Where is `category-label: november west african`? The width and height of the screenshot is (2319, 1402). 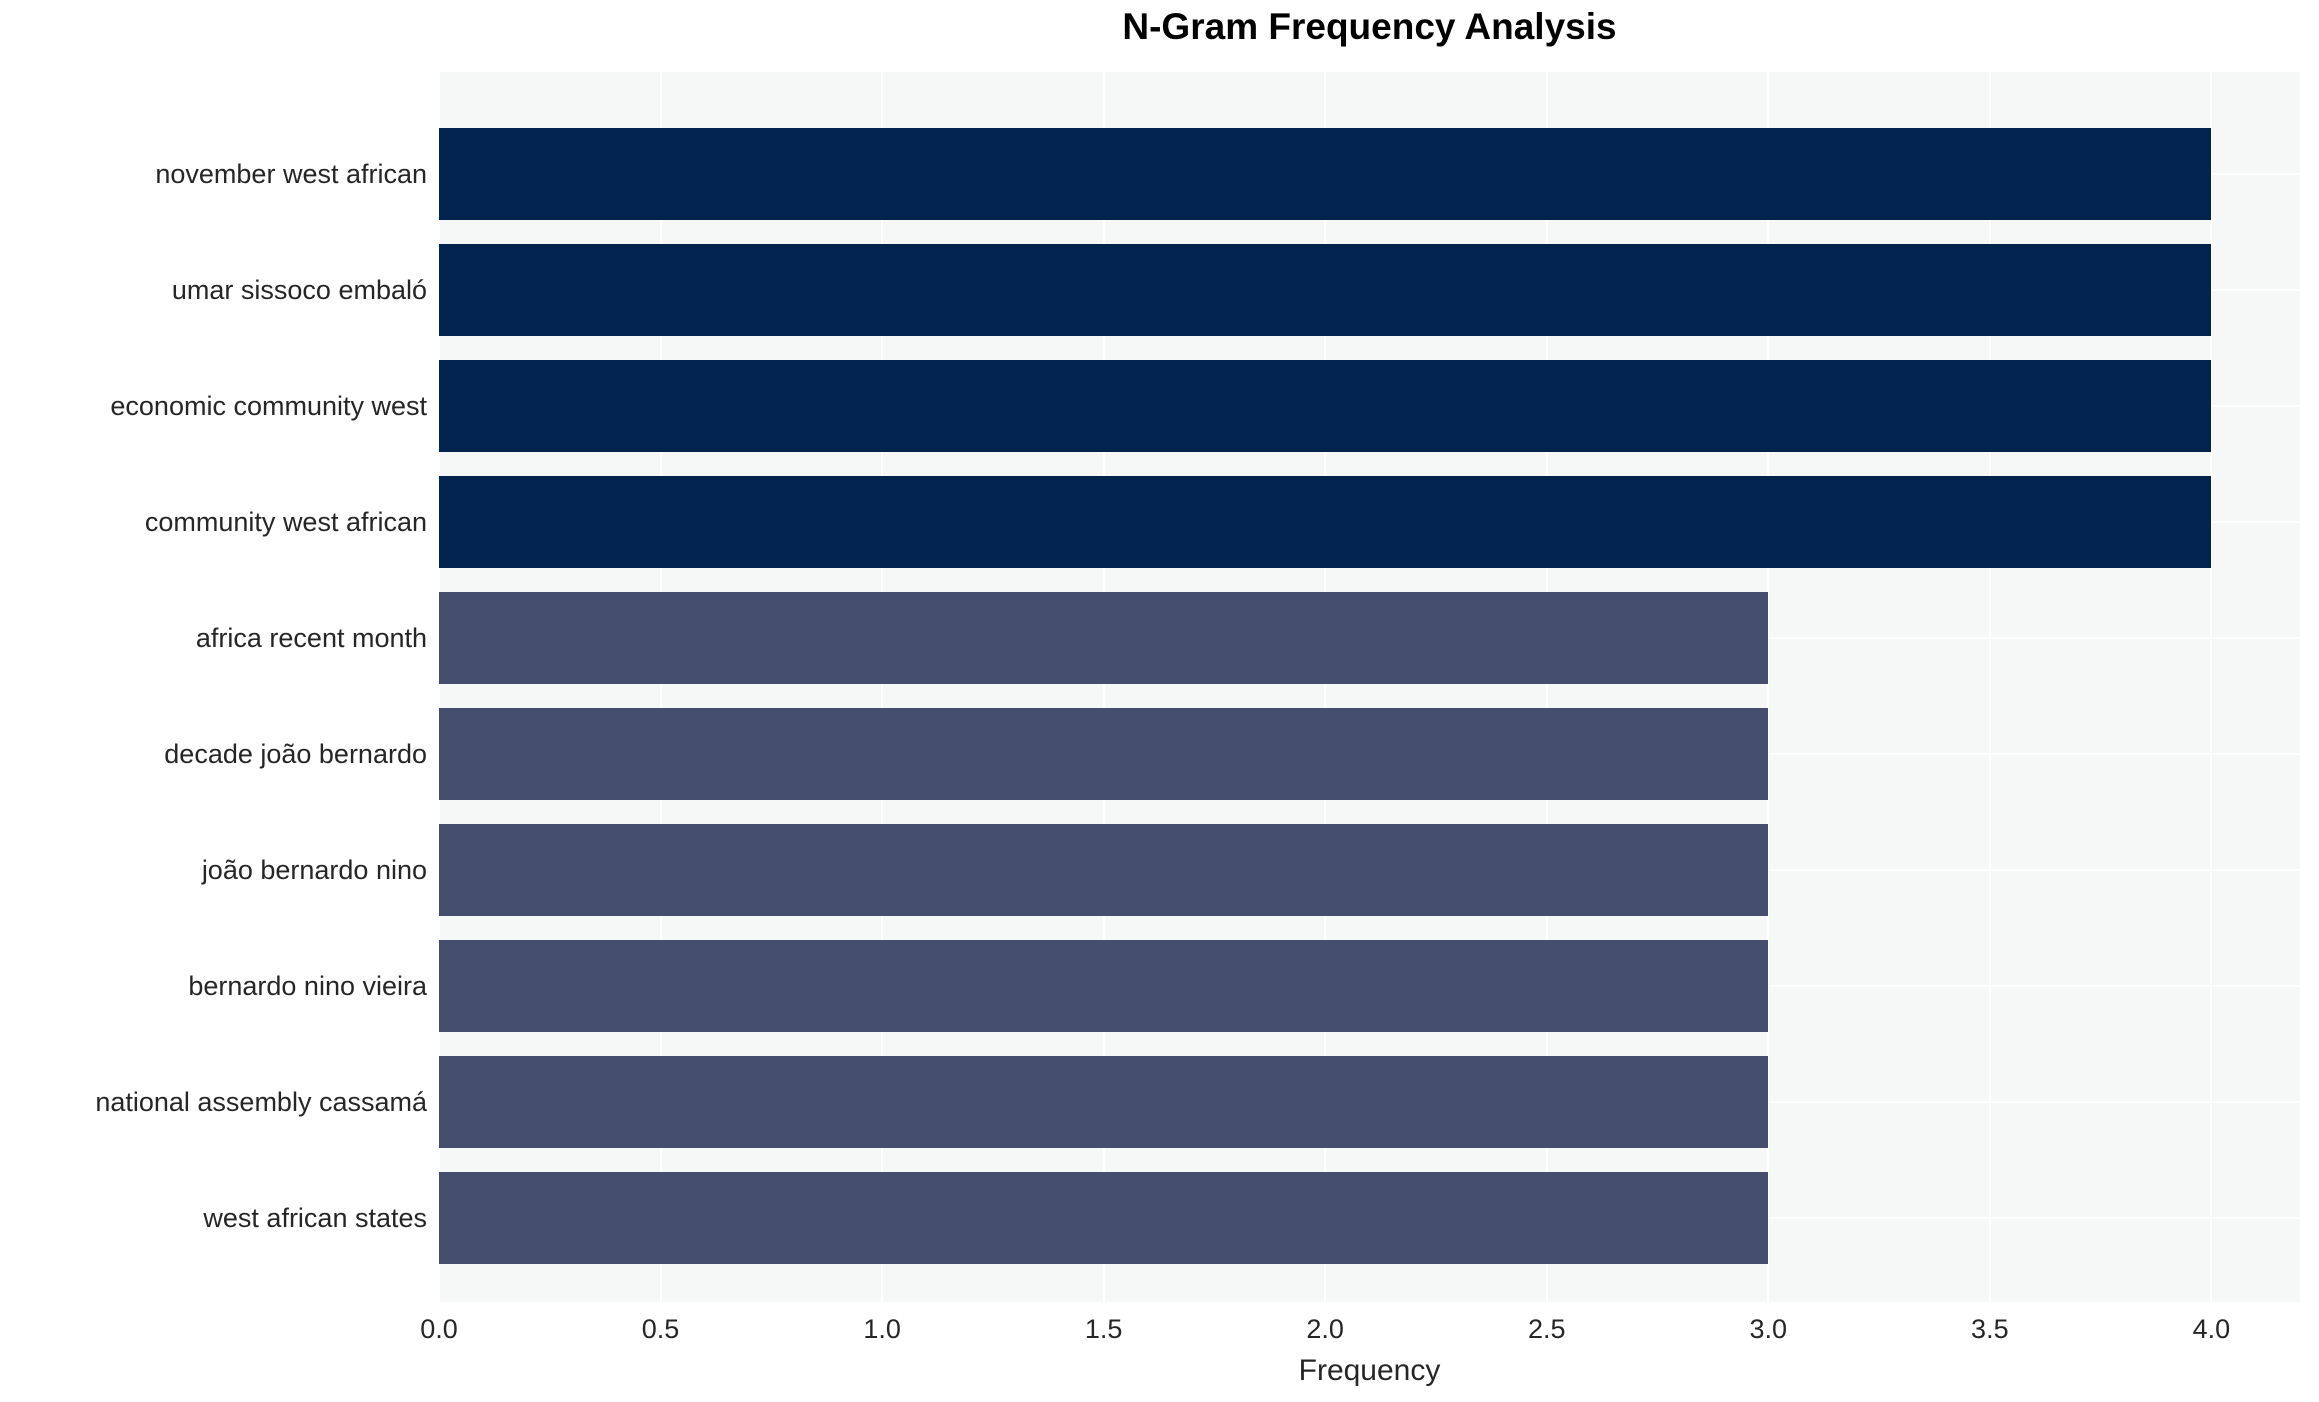
category-label: november west african is located at coordinates (291, 173).